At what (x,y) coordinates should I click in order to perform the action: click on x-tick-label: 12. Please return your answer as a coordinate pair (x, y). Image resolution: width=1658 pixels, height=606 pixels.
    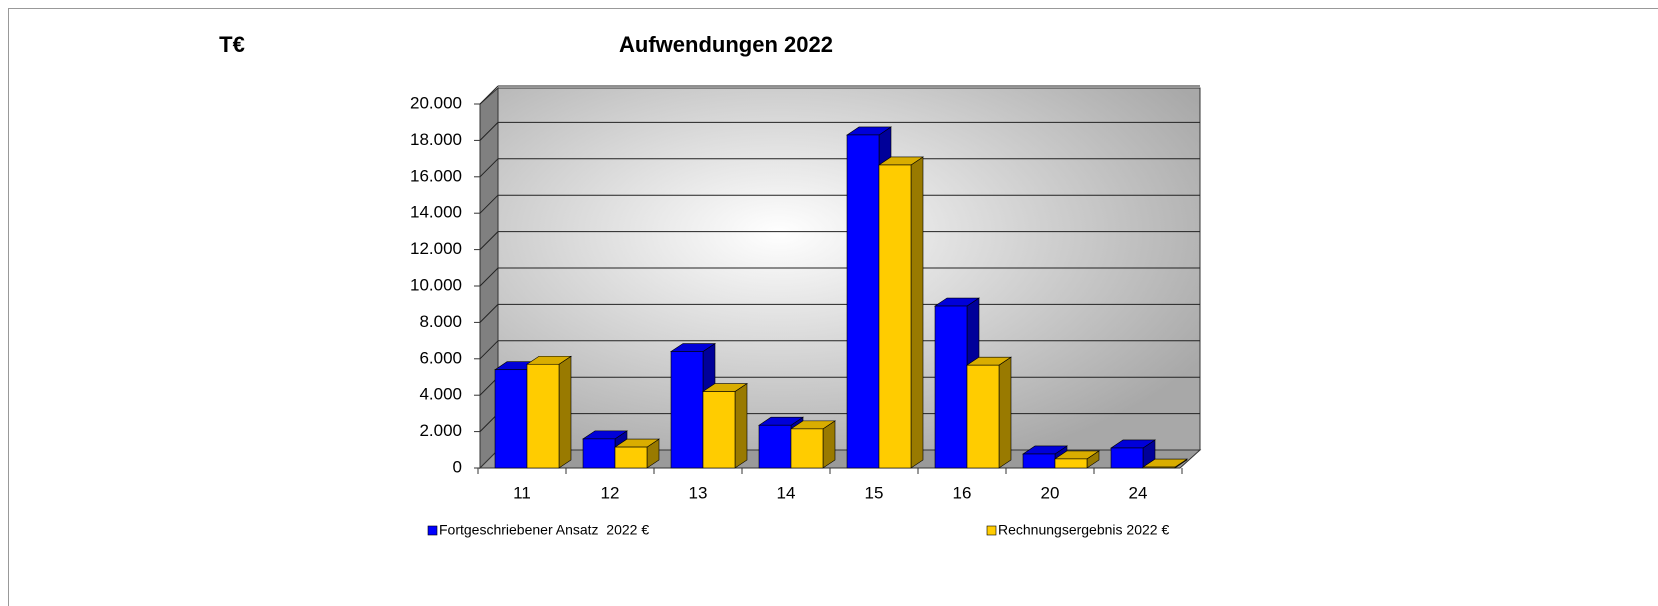
    Looking at the image, I should click on (610, 492).